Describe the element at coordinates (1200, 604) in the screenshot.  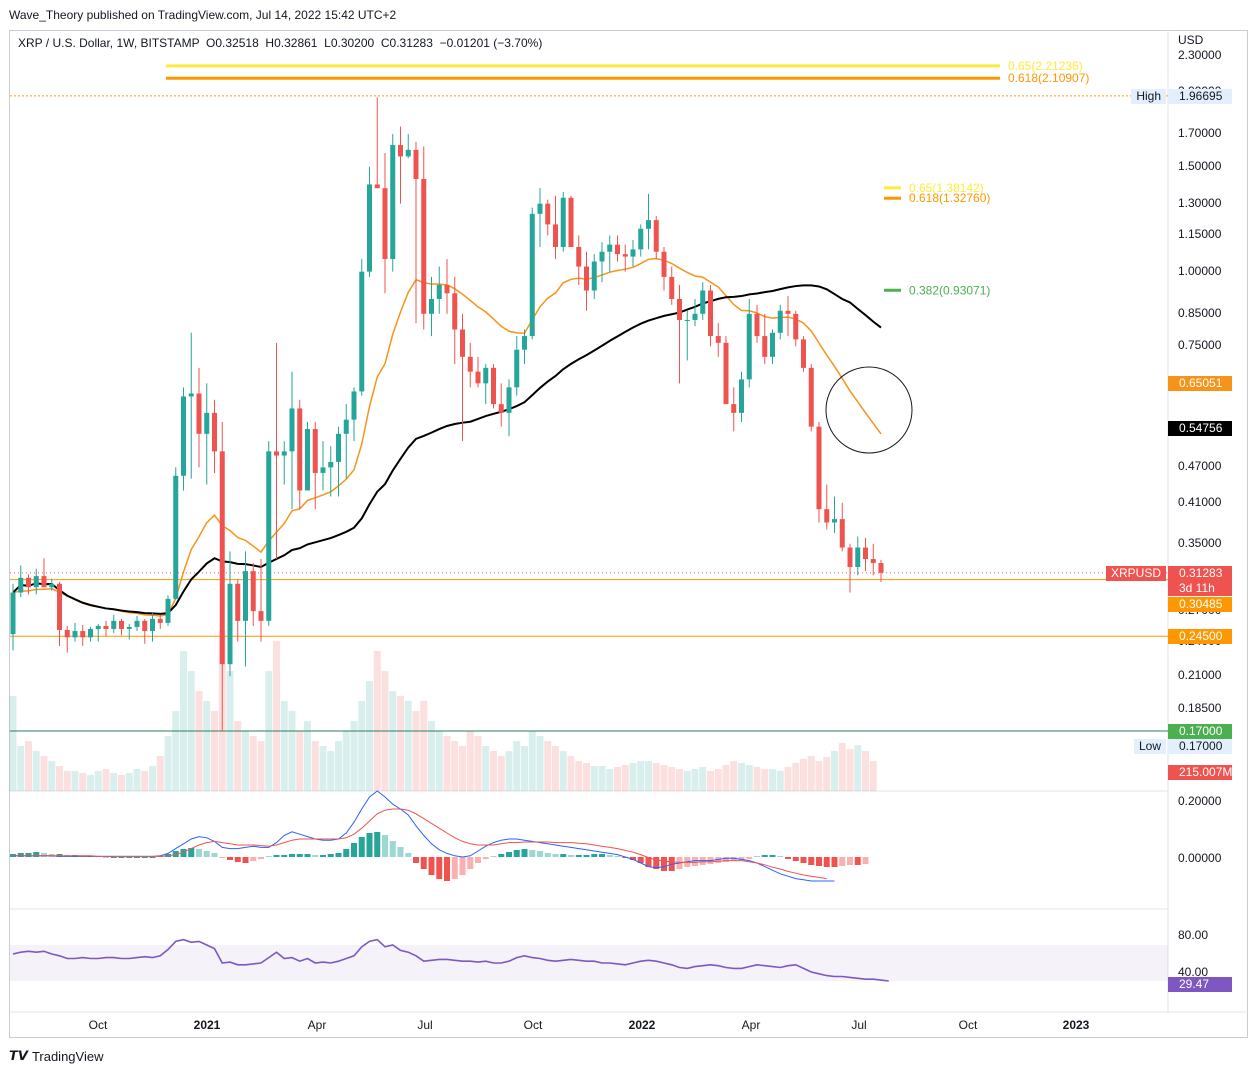
I see `price-tag-label: 0.30485` at that location.